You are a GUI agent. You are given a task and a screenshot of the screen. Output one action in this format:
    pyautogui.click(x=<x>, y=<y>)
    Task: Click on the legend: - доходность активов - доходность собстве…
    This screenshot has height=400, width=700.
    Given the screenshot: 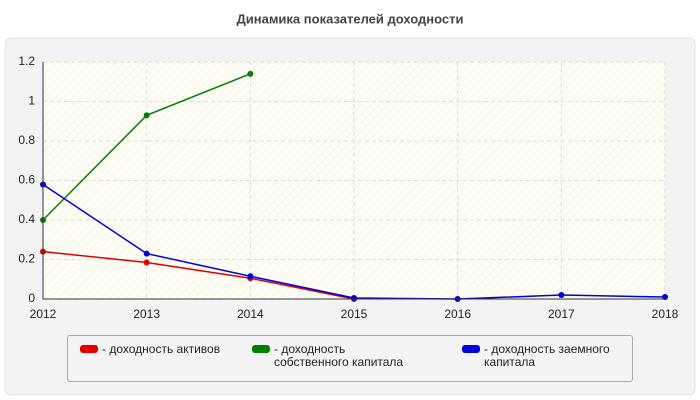 What is the action you would take?
    pyautogui.click(x=350, y=358)
    